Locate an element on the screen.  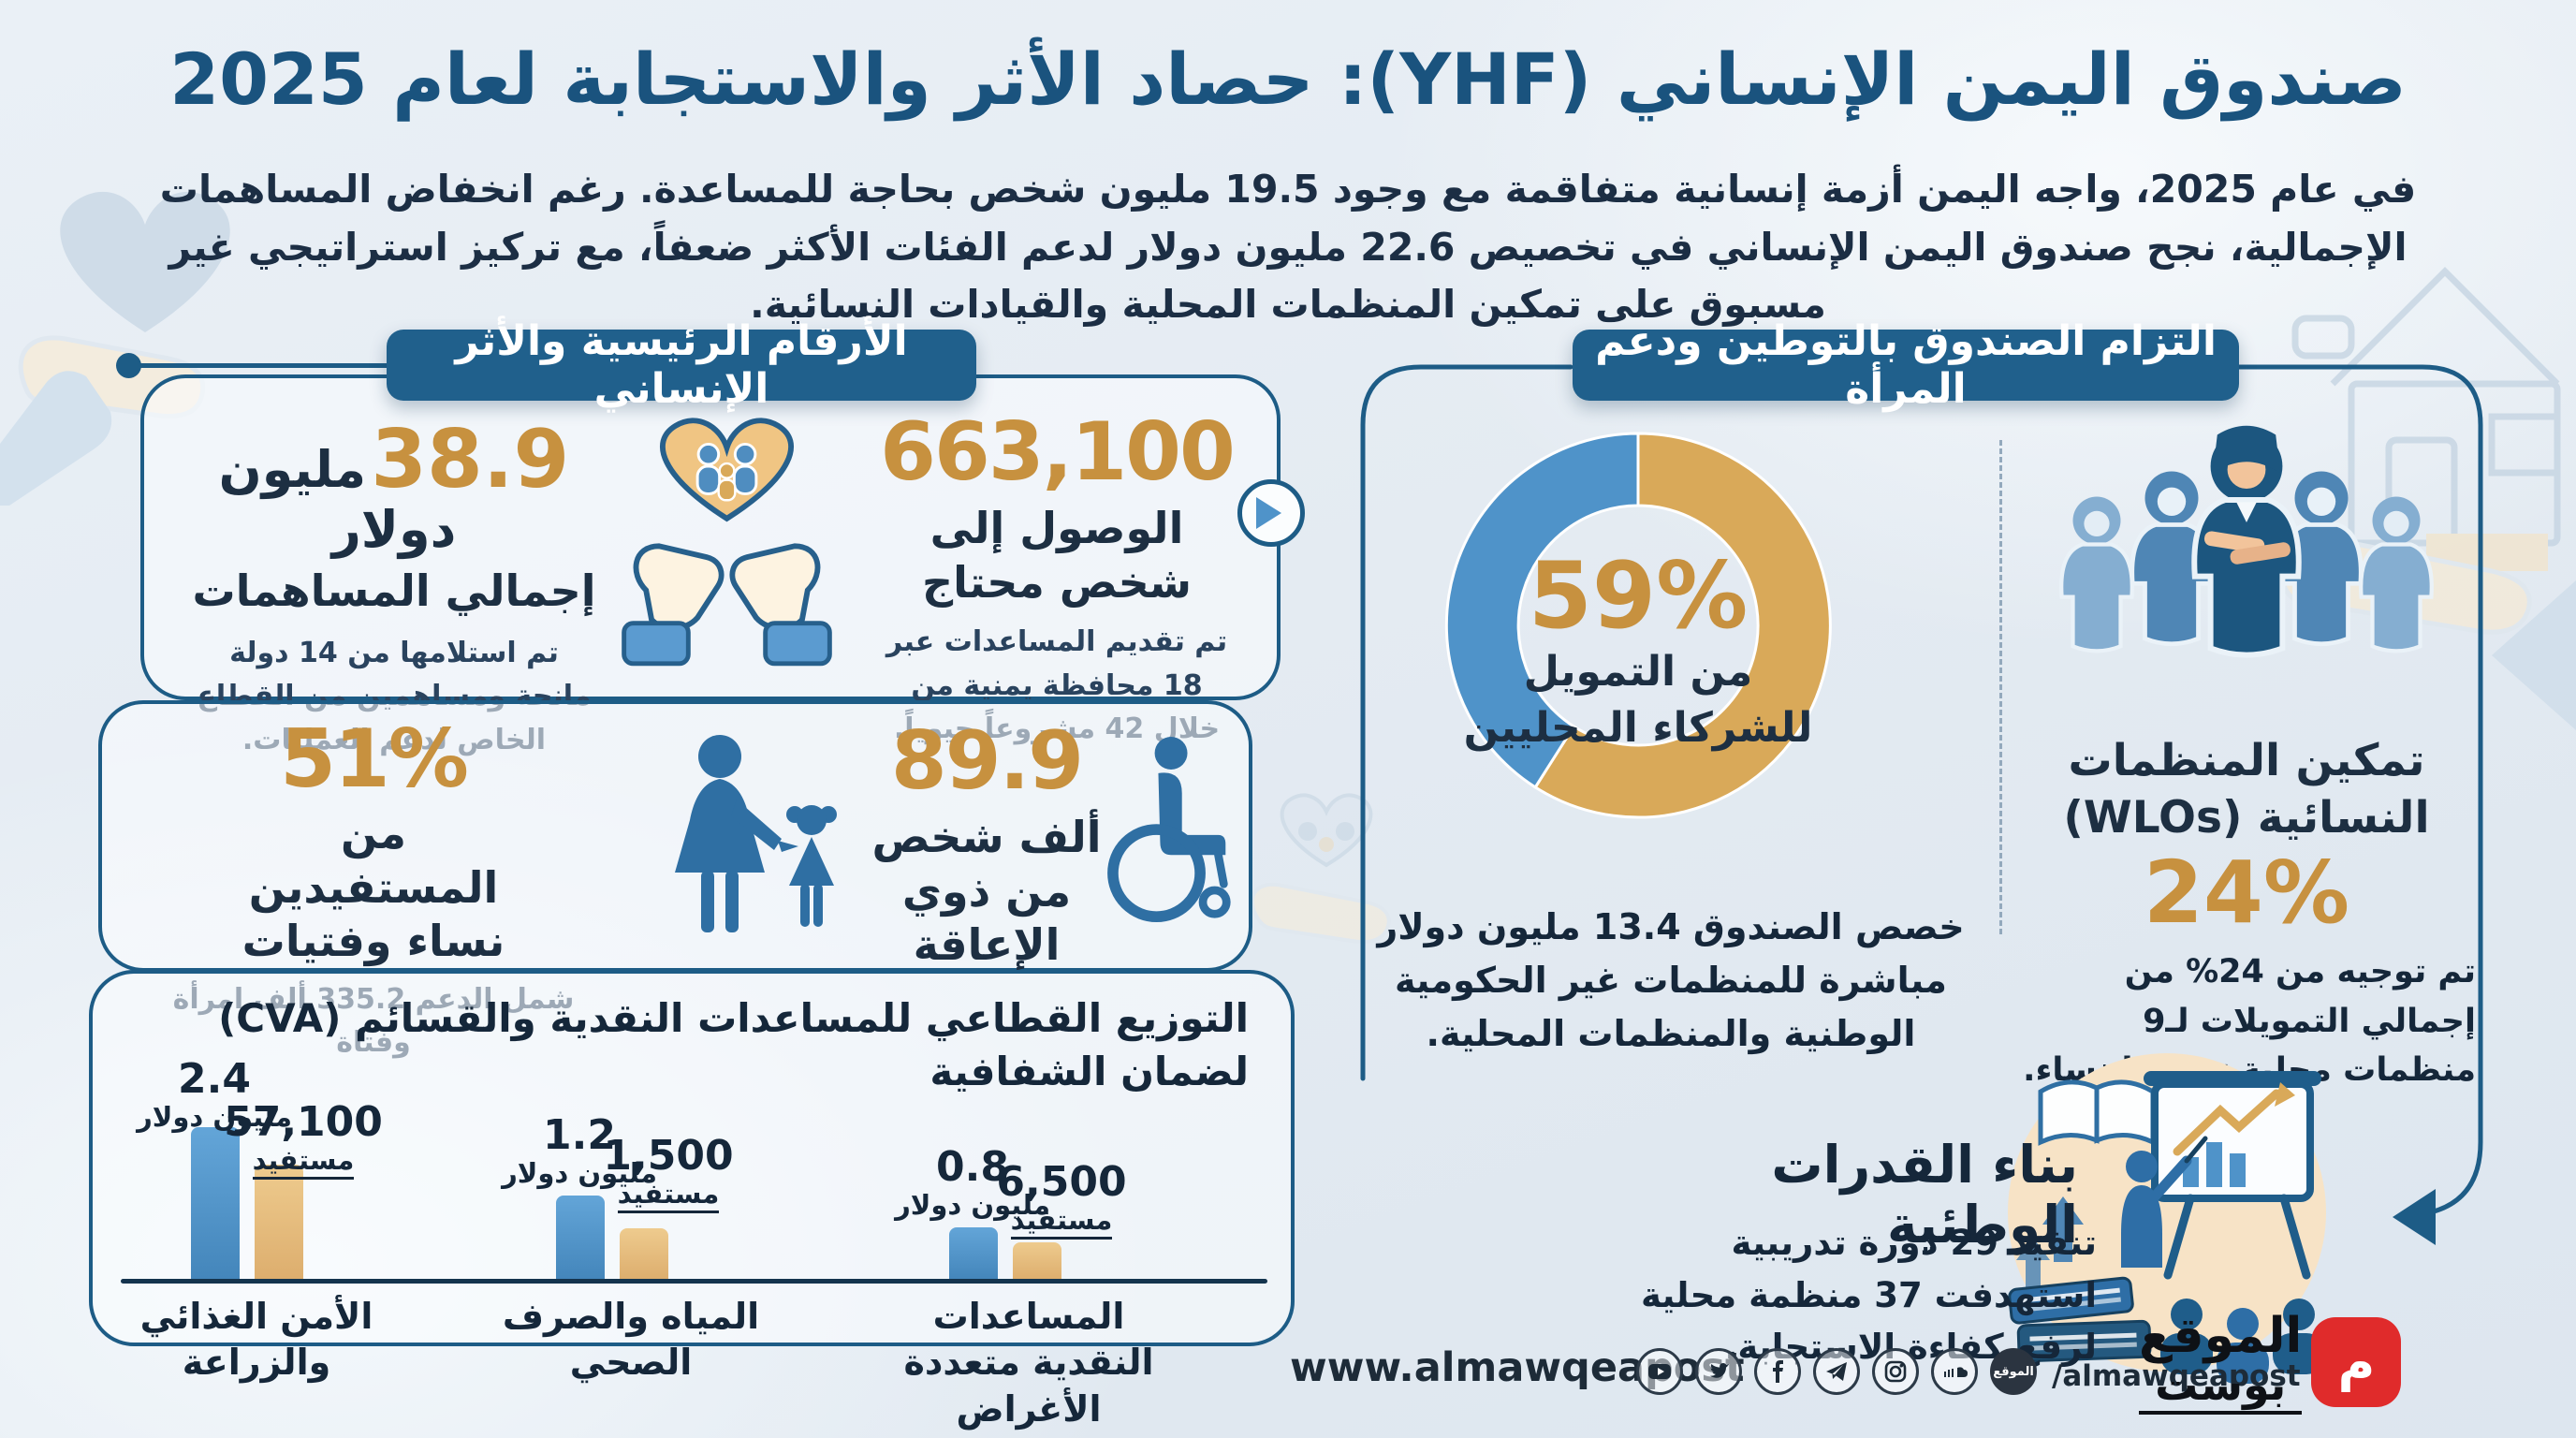
bar-cash-amount-value: 0.8 is located at coordinates (972, 1167).